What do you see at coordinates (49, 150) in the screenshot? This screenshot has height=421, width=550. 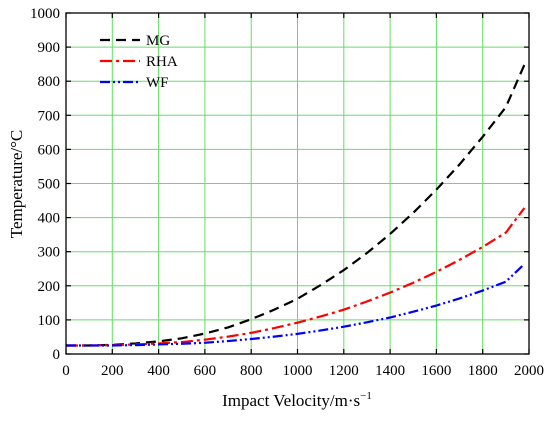 I see `y-tick-label: 600` at bounding box center [49, 150].